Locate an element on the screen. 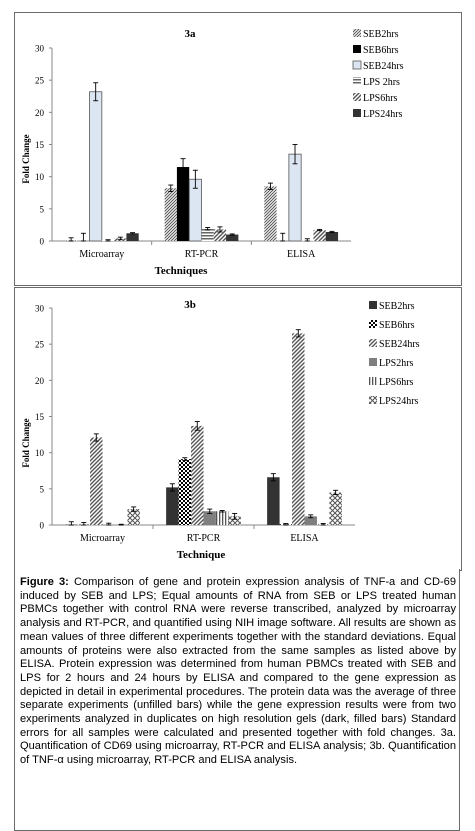 Image resolution: width=475 pixels, height=831 pixels. caption-label: Figure 3: is located at coordinates (44, 582).